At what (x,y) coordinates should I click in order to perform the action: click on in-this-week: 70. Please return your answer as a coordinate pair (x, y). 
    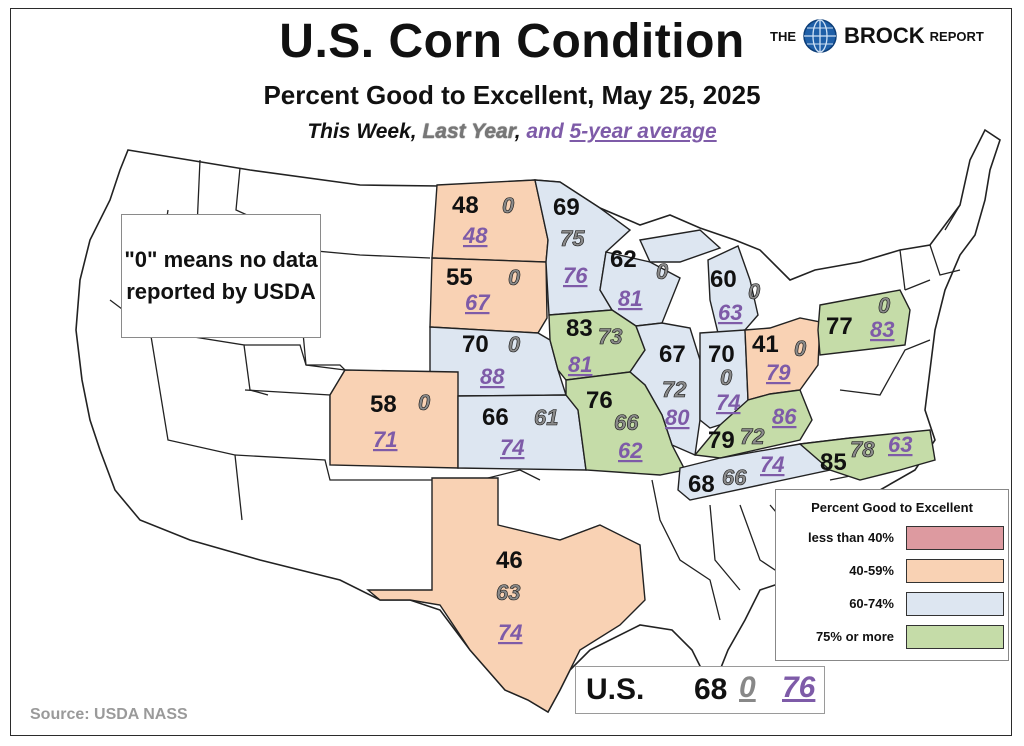
    Looking at the image, I should click on (721, 354).